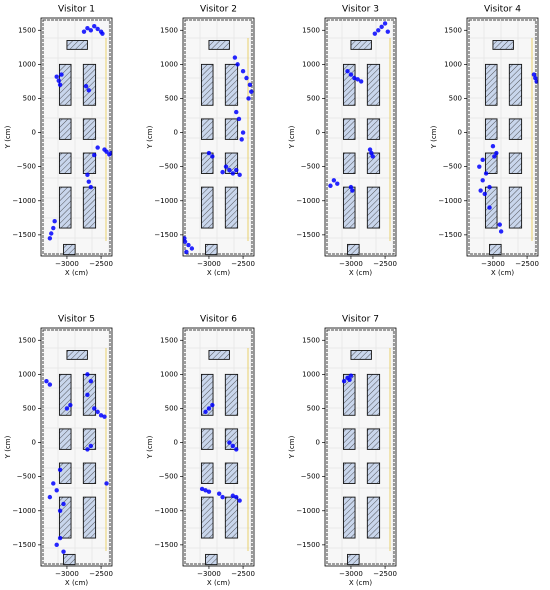 This screenshot has height=590, width=550. I want to click on plot-area, so click(218, 447).